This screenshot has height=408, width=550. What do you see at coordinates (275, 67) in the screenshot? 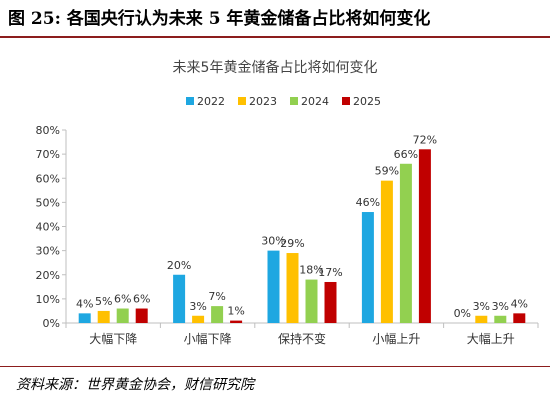
I see `chart-title: 未来5年黄金储备占比将如何变化` at bounding box center [275, 67].